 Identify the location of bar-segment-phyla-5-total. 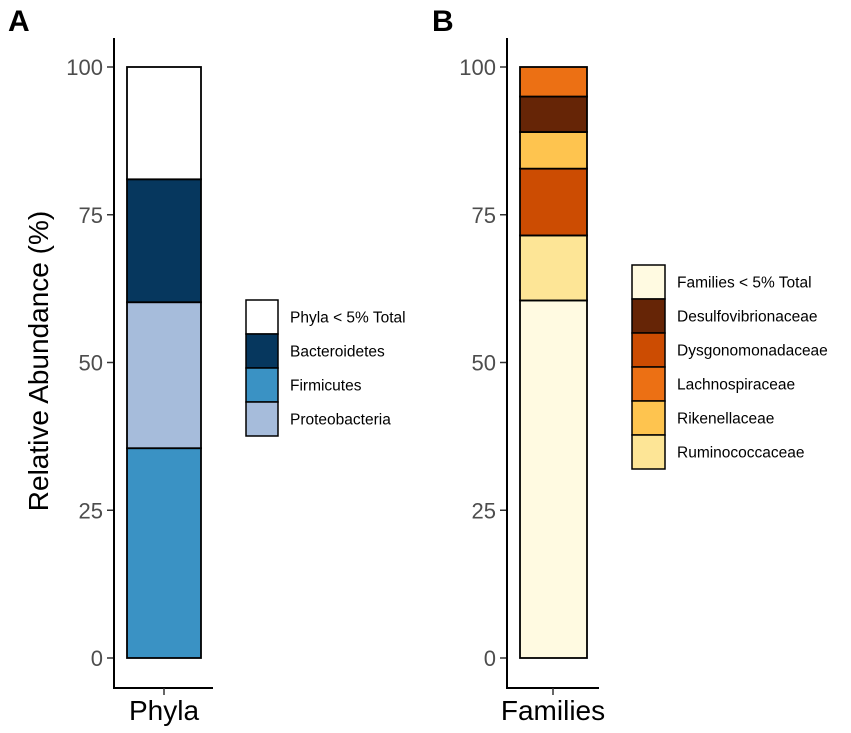
(164, 123).